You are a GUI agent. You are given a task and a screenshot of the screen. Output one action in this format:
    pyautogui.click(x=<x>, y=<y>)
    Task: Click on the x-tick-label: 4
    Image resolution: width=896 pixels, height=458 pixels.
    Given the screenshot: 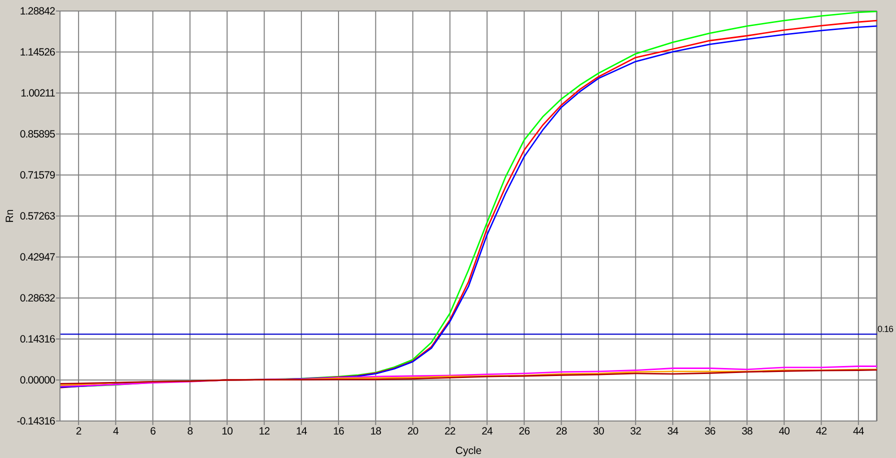 What is the action you would take?
    pyautogui.click(x=115, y=431)
    